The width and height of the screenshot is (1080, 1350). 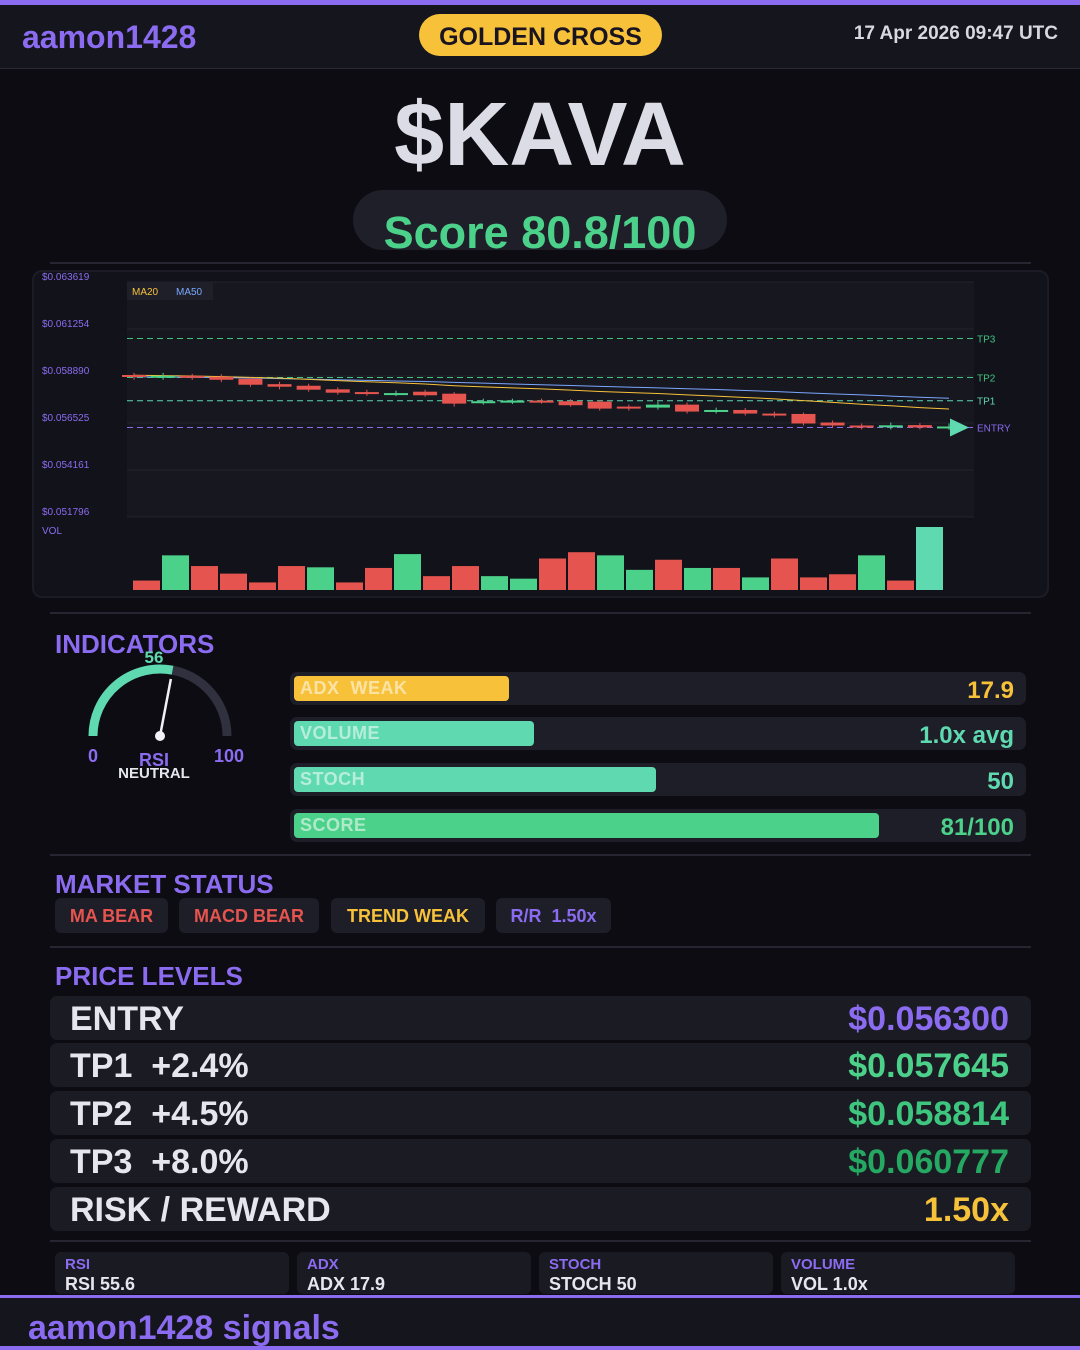 What do you see at coordinates (540, 1018) in the screenshot?
I see `price-level-row: ENTRY $0.056300` at bounding box center [540, 1018].